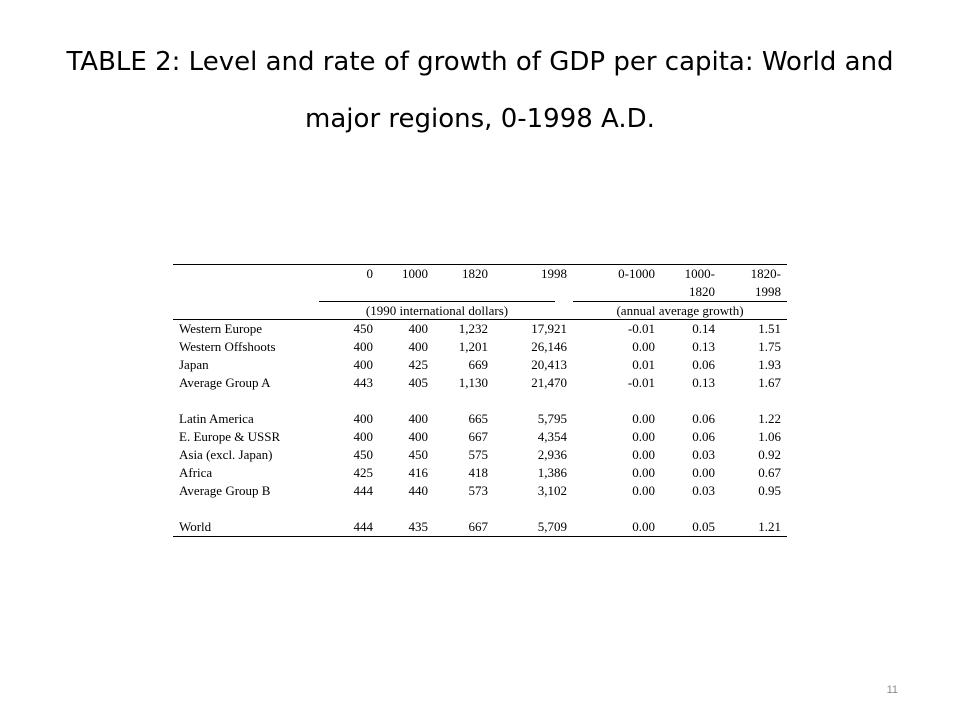 The width and height of the screenshot is (960, 720). Describe the element at coordinates (418, 382) in the screenshot. I see `value-cell: 405` at that location.